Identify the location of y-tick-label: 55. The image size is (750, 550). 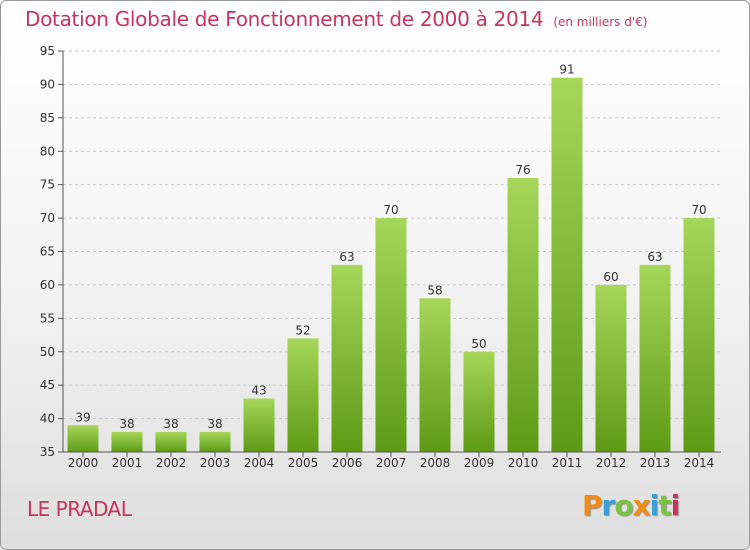
(47, 318).